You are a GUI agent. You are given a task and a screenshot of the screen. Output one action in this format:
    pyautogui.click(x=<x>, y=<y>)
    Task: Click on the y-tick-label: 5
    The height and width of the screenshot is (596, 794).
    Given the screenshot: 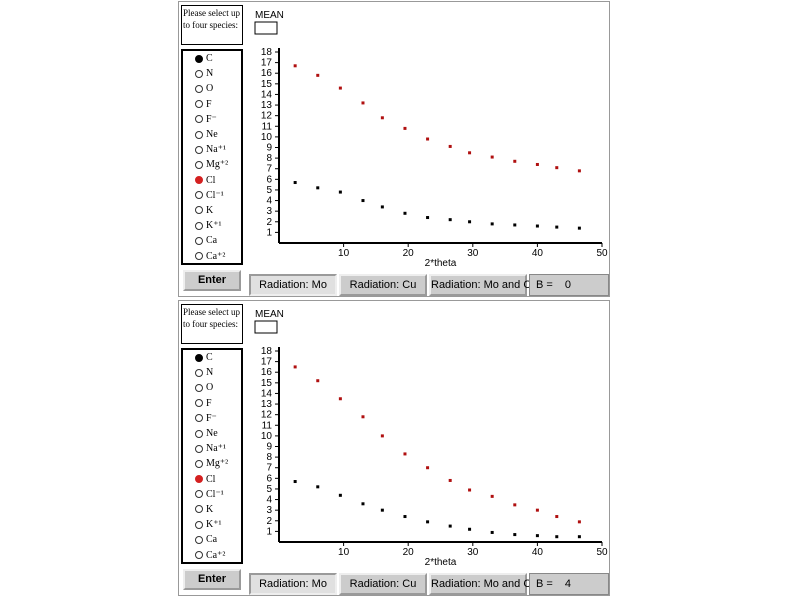 What is the action you would take?
    pyautogui.click(x=269, y=489)
    